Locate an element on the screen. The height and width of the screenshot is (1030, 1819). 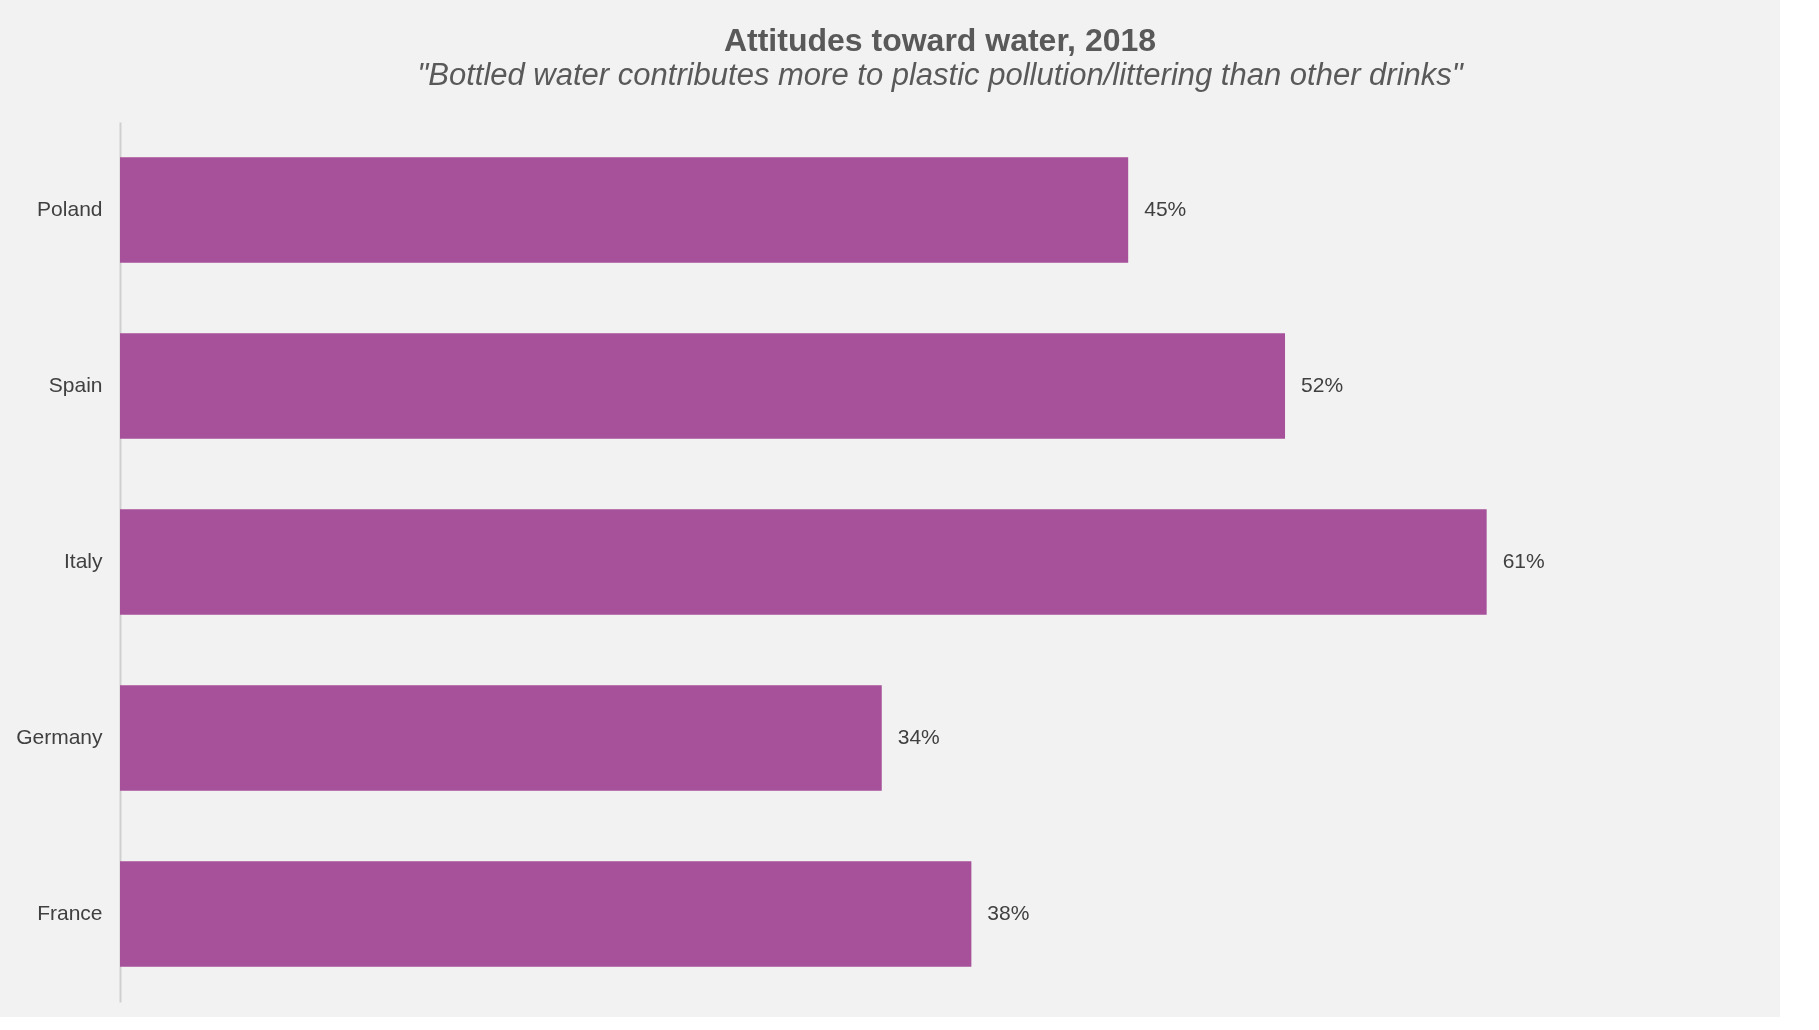
y-tick-label: Spain is located at coordinates (75, 384).